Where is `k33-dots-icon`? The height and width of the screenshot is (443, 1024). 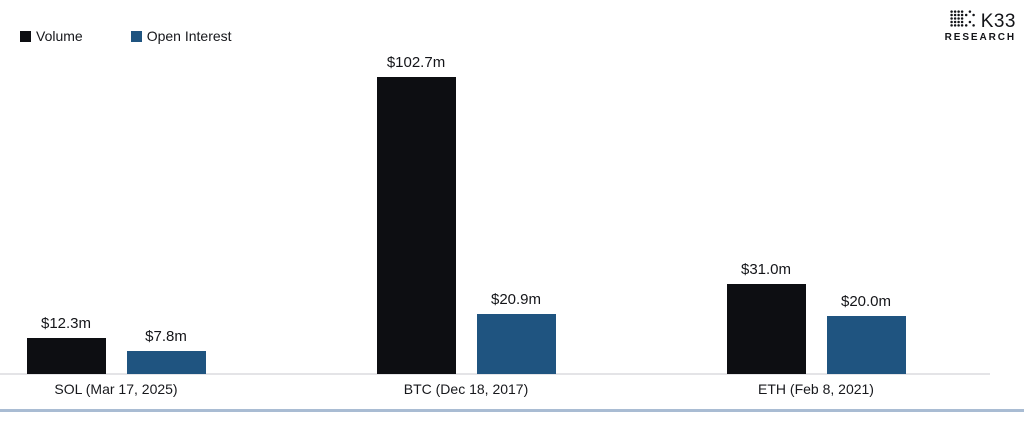 k33-dots-icon is located at coordinates (963, 21).